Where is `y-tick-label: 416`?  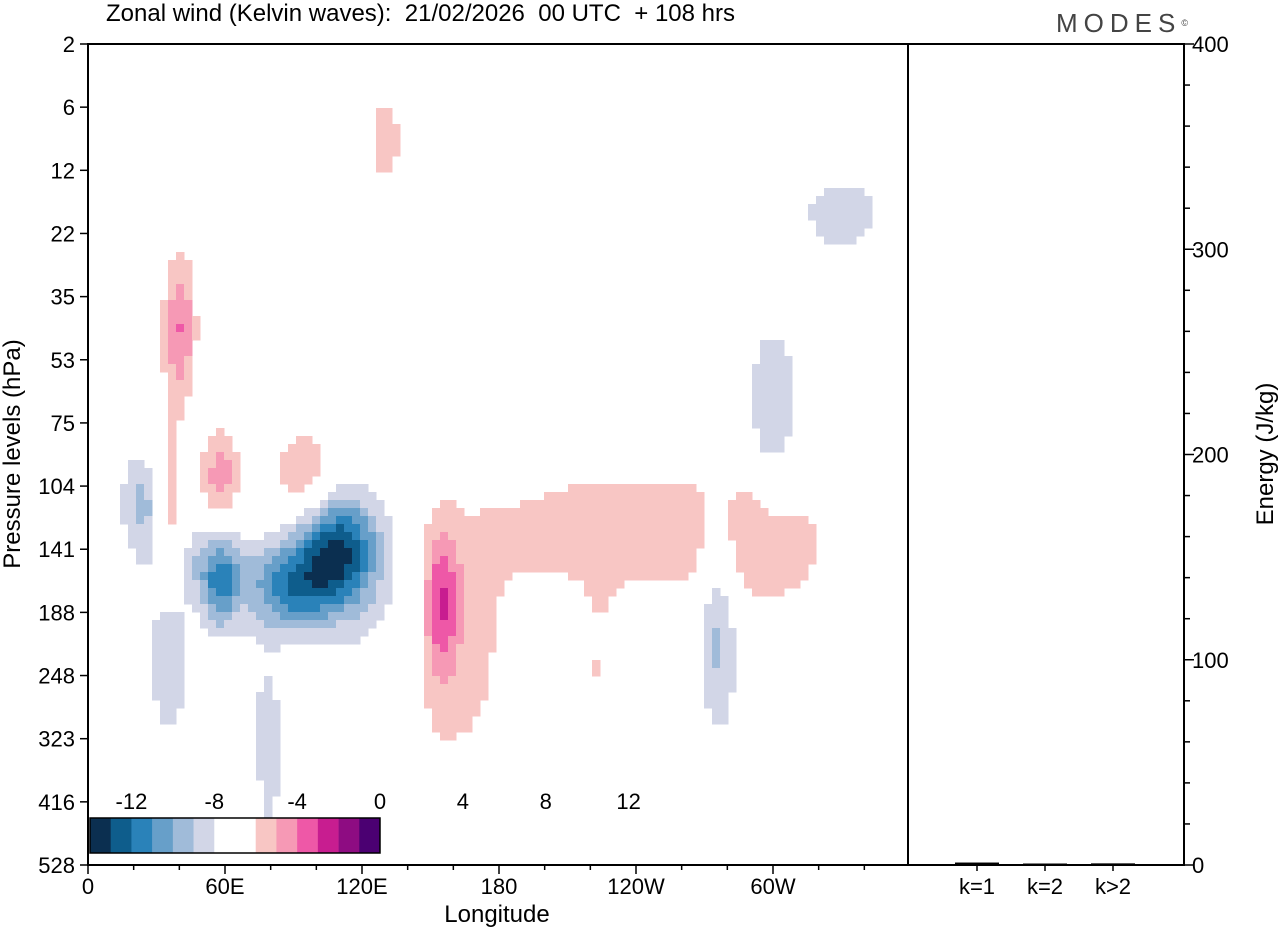 y-tick-label: 416 is located at coordinates (56, 802).